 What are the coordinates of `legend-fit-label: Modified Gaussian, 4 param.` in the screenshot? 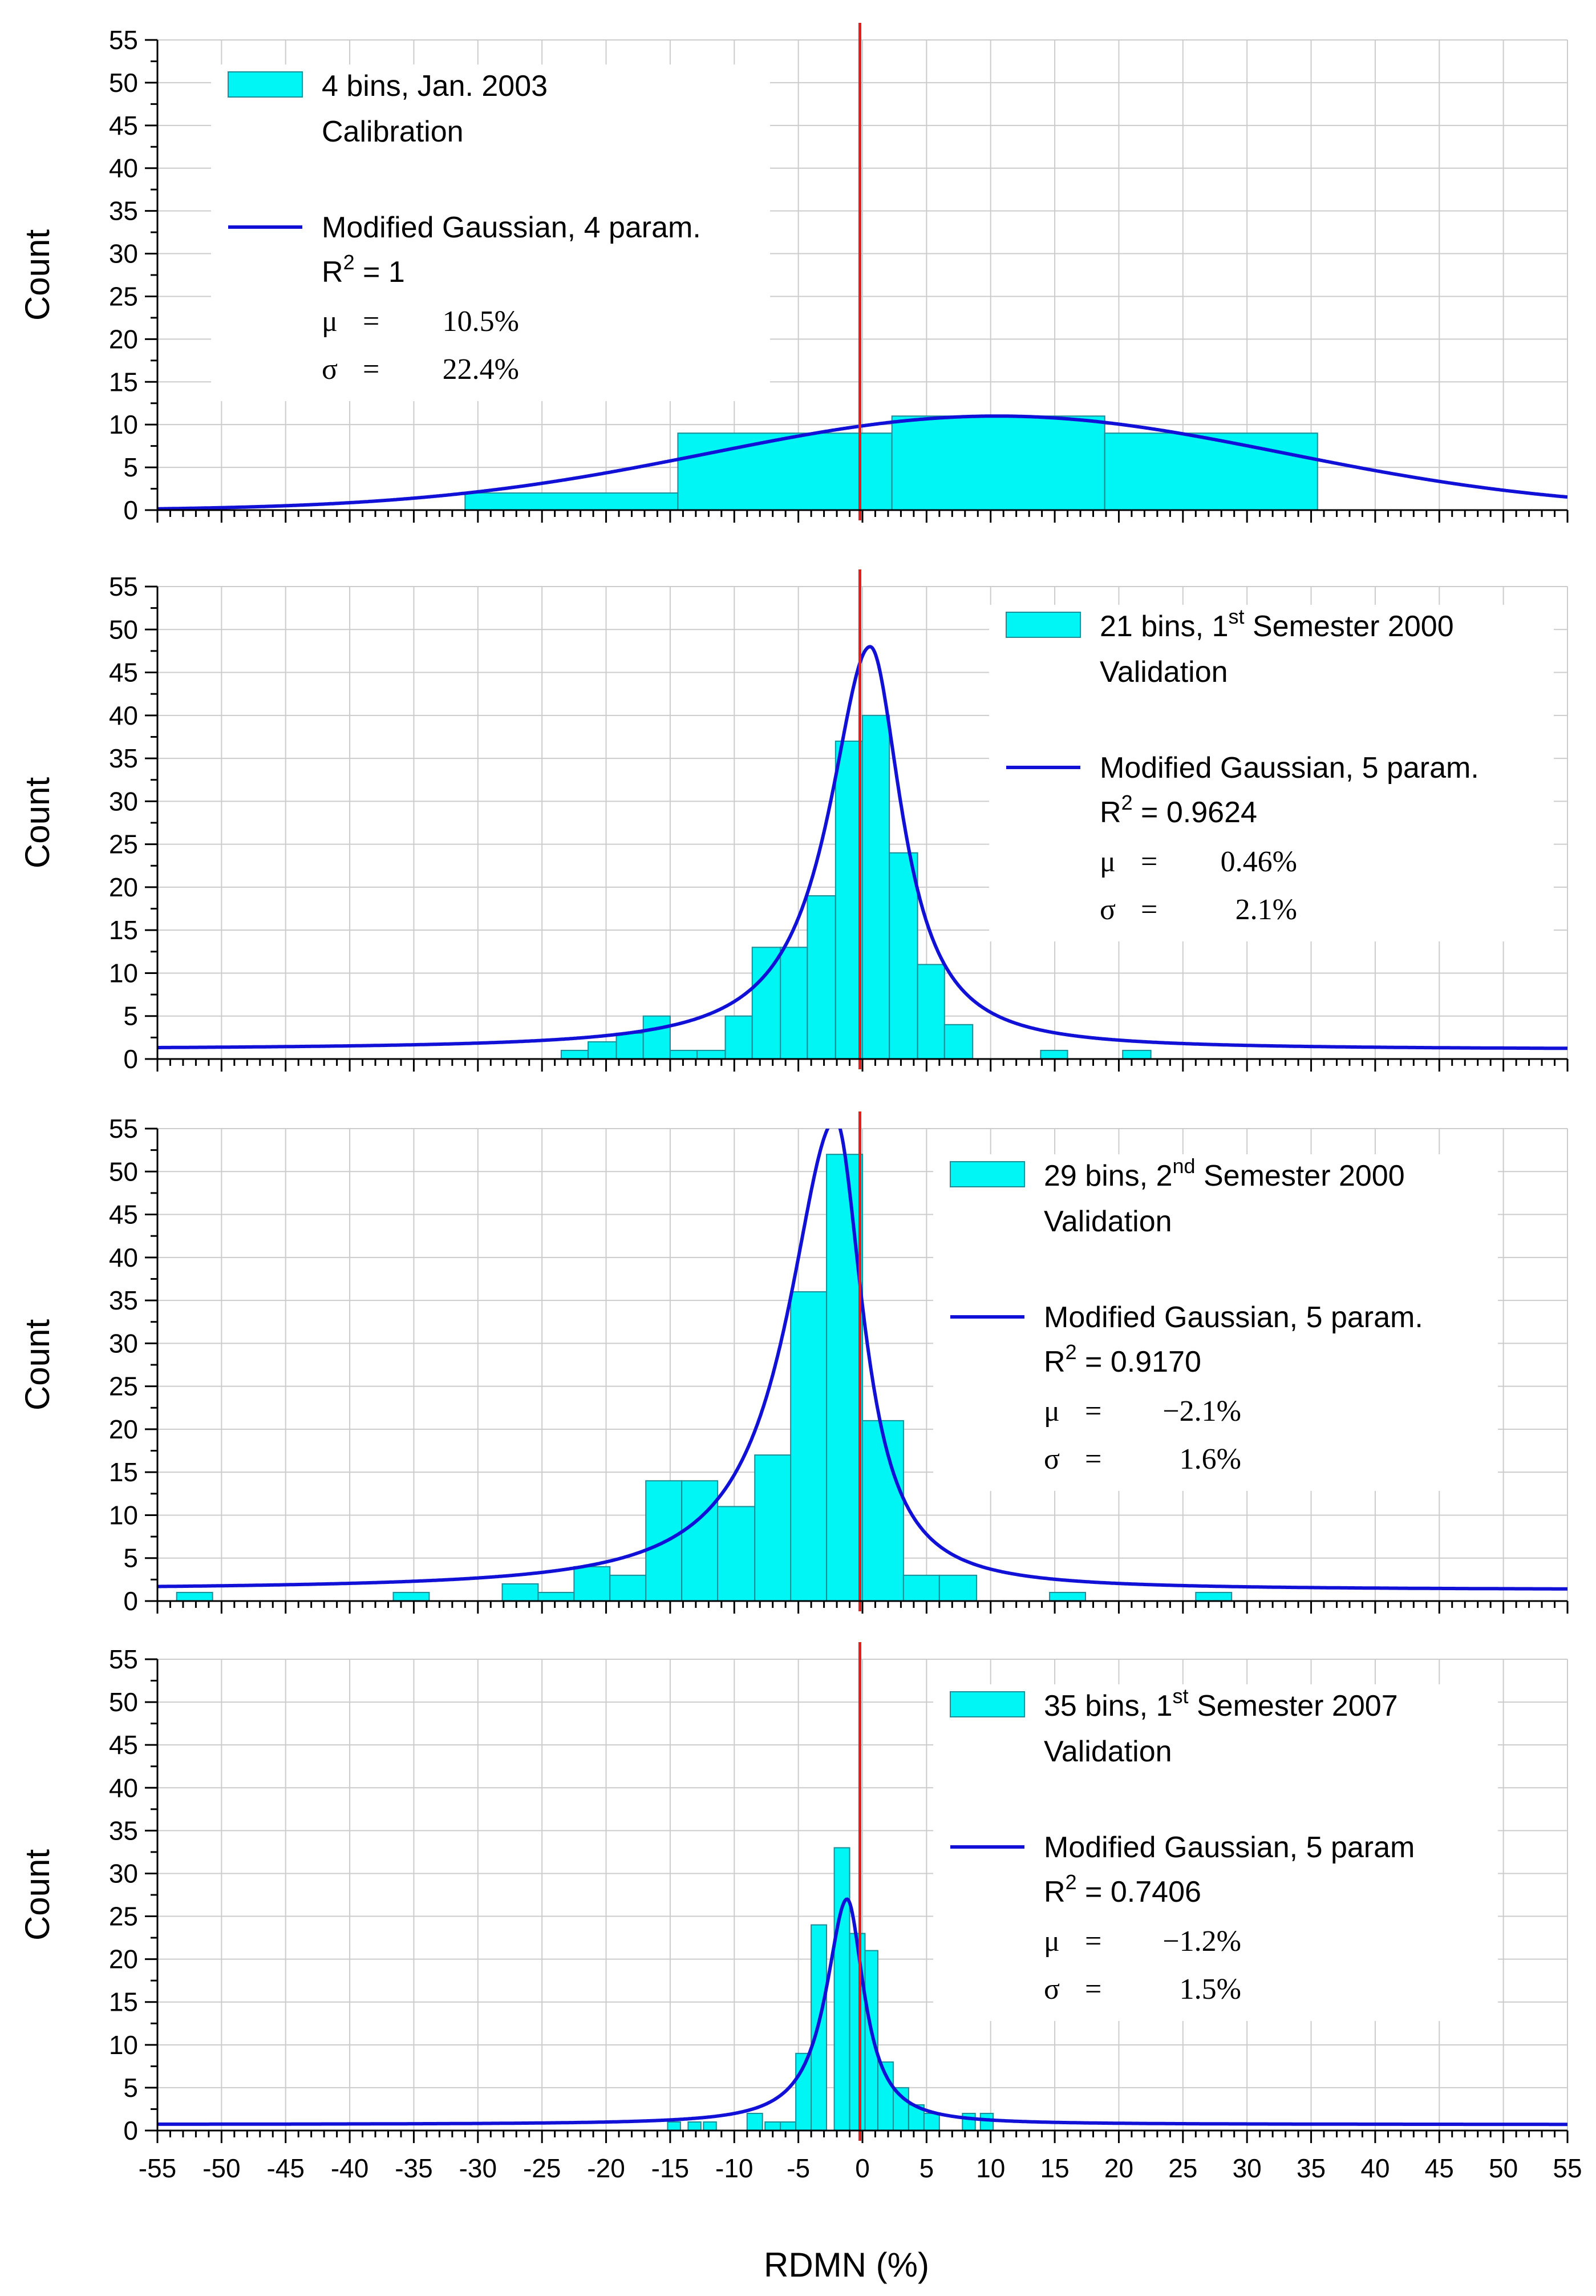 It's located at (511, 227).